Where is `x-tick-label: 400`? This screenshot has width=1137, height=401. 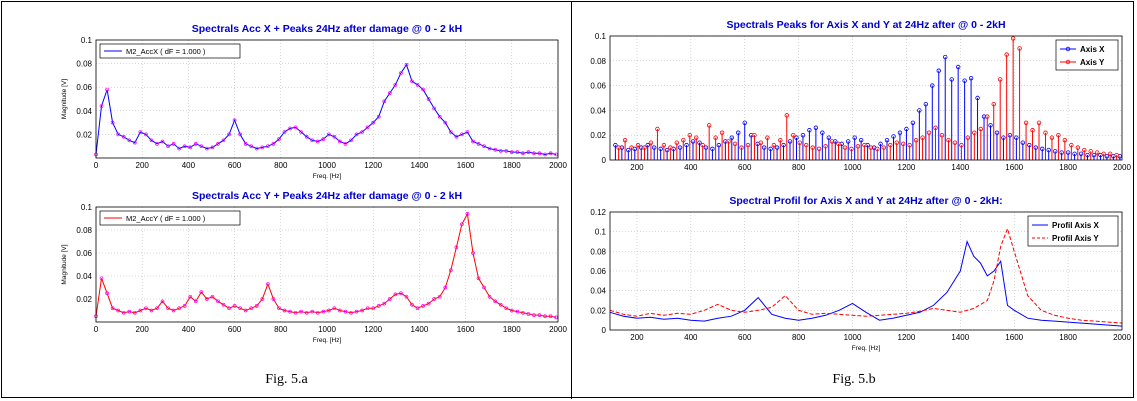 x-tick-label: 400 is located at coordinates (691, 167).